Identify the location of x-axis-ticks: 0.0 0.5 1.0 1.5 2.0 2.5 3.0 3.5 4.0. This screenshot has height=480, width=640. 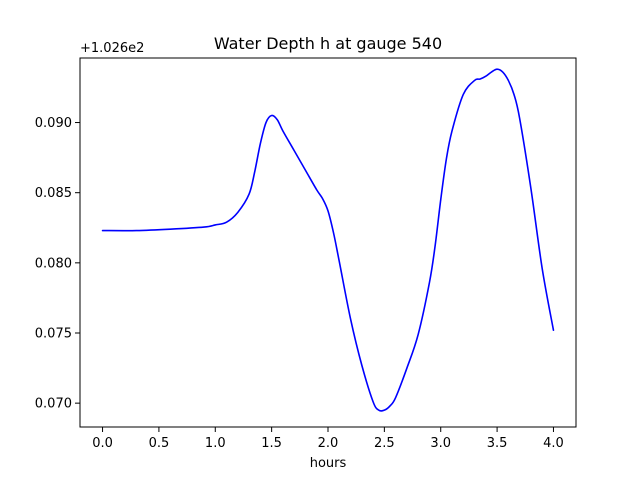
(328, 439).